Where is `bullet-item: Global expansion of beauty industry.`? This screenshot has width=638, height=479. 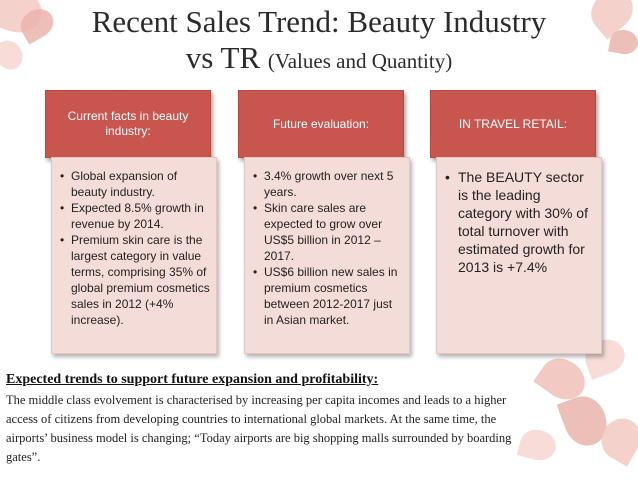
bullet-item: Global expansion of beauty industry. is located at coordinates (135, 184).